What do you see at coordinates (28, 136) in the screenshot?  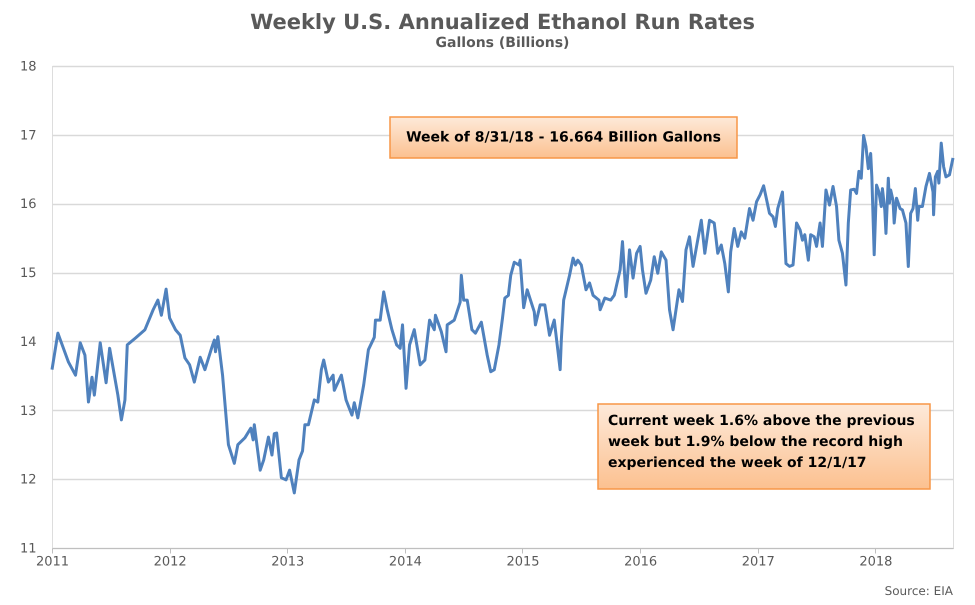 I see `y-tick-label: 17` at bounding box center [28, 136].